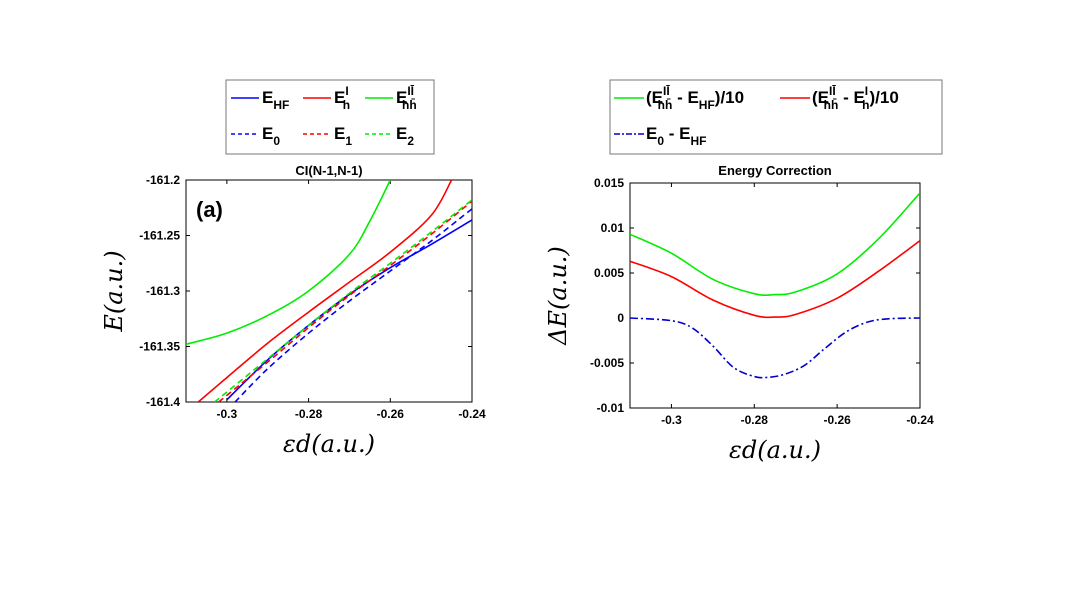  What do you see at coordinates (159, 236) in the screenshot?
I see `y-tick-label: -161.25` at bounding box center [159, 236].